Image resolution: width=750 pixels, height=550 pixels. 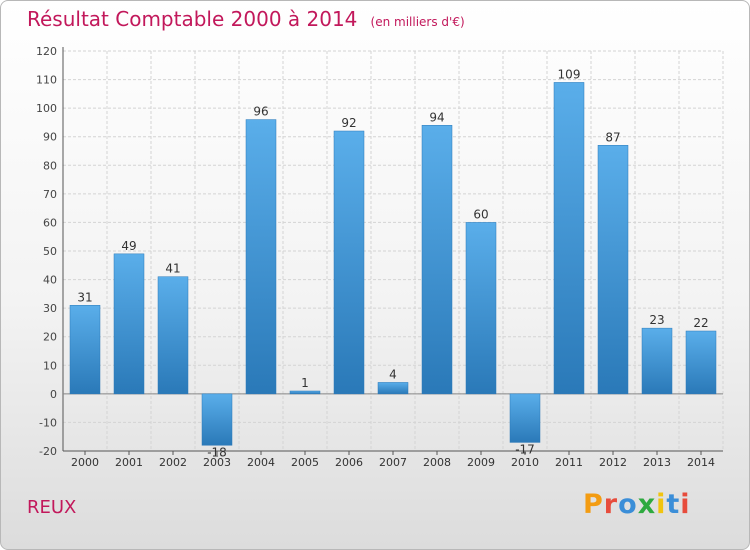 I want to click on data-label: 60, so click(x=480, y=214).